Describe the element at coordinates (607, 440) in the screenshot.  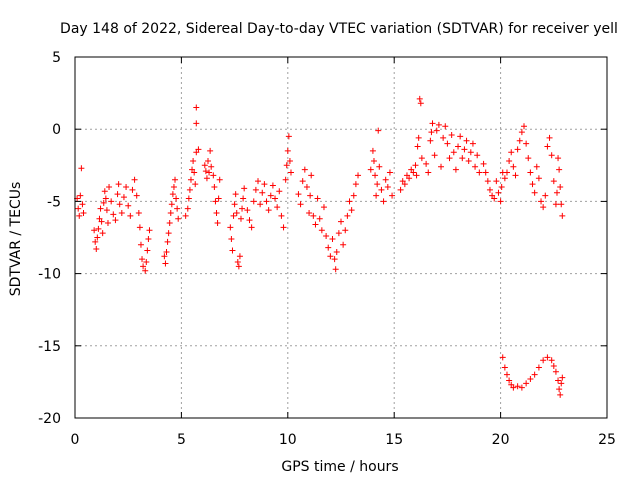
I see `x-tick-label: 25` at that location.